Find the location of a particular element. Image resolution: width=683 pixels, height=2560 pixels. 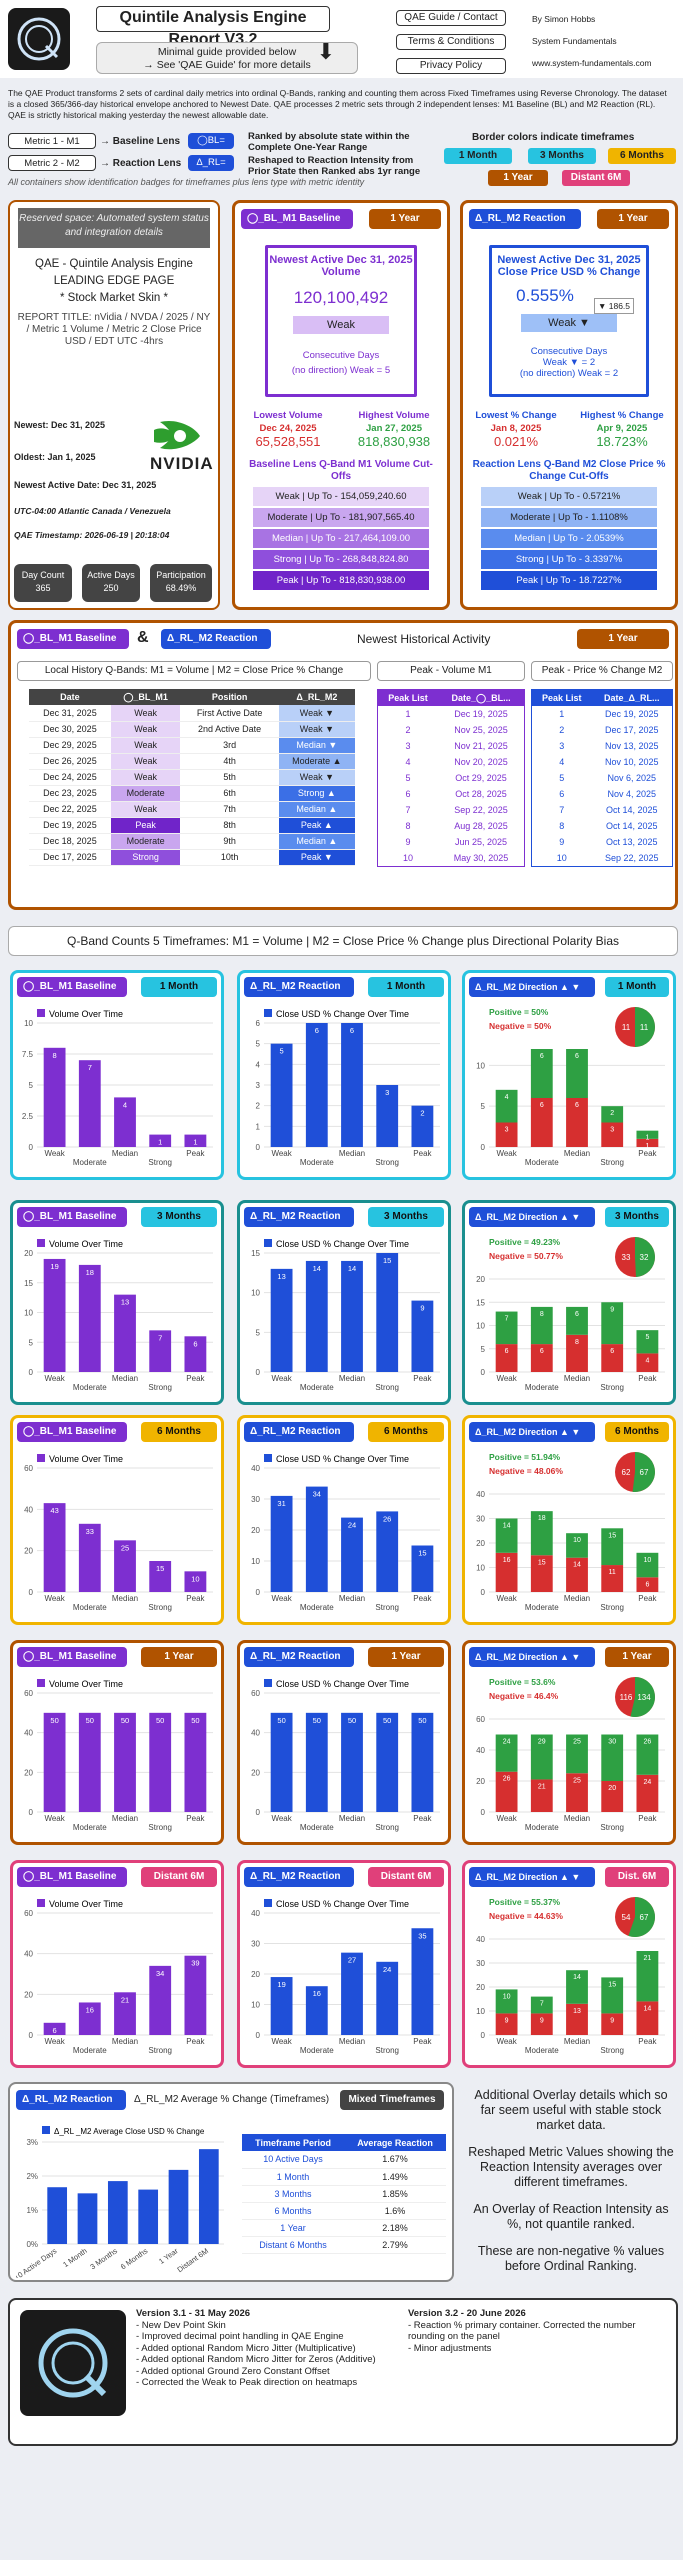

table-row: 6 Oct 28, 2025 is located at coordinates (451, 794).